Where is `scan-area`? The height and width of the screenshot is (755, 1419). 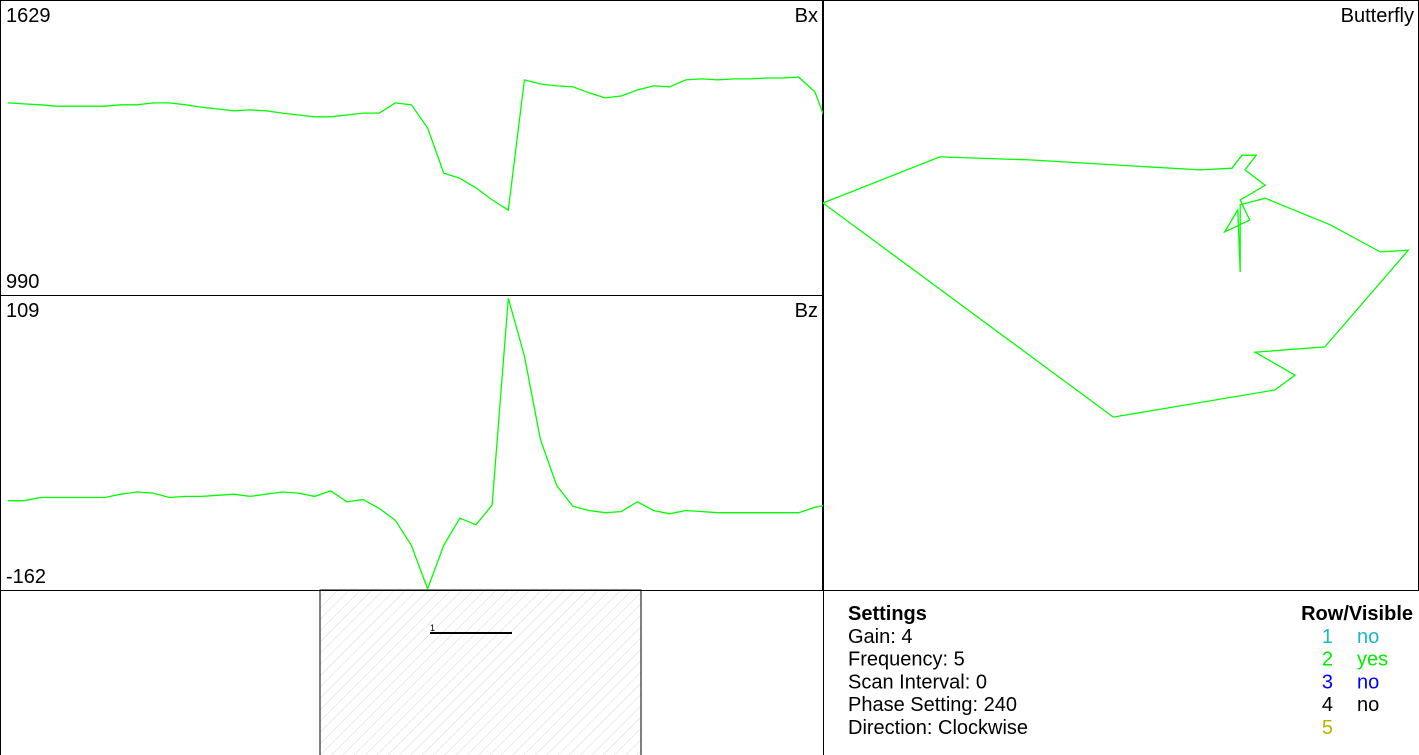 scan-area is located at coordinates (480, 672).